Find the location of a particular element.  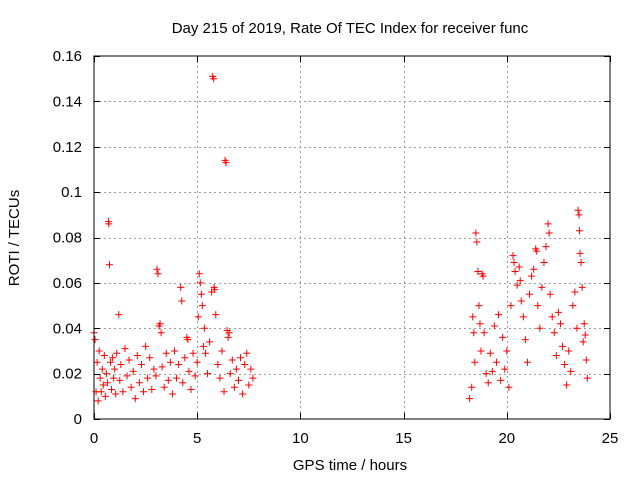

y-tick-label: 0.06 is located at coordinates (67, 283).